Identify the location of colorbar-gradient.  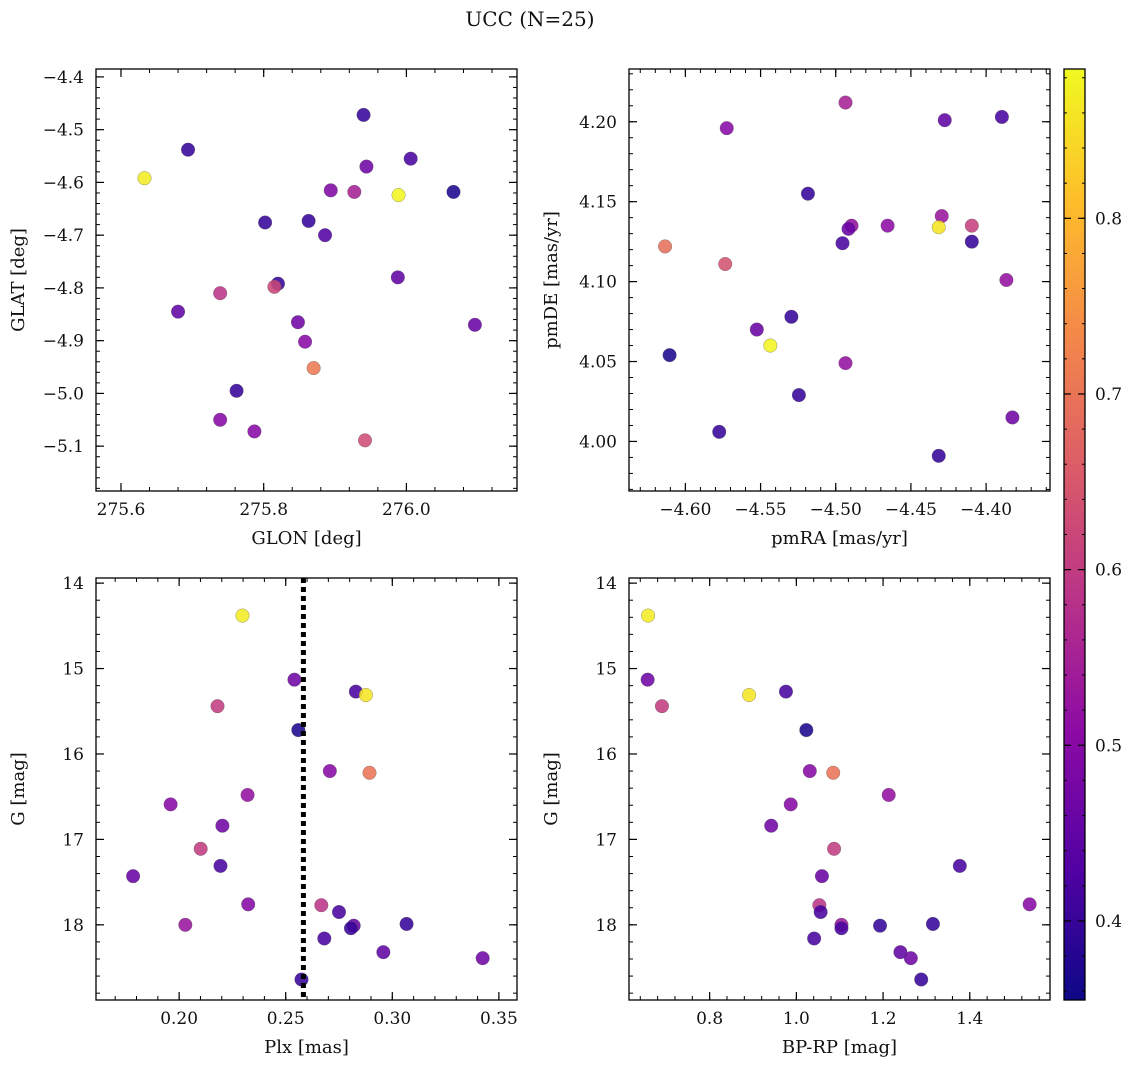
(1074, 534).